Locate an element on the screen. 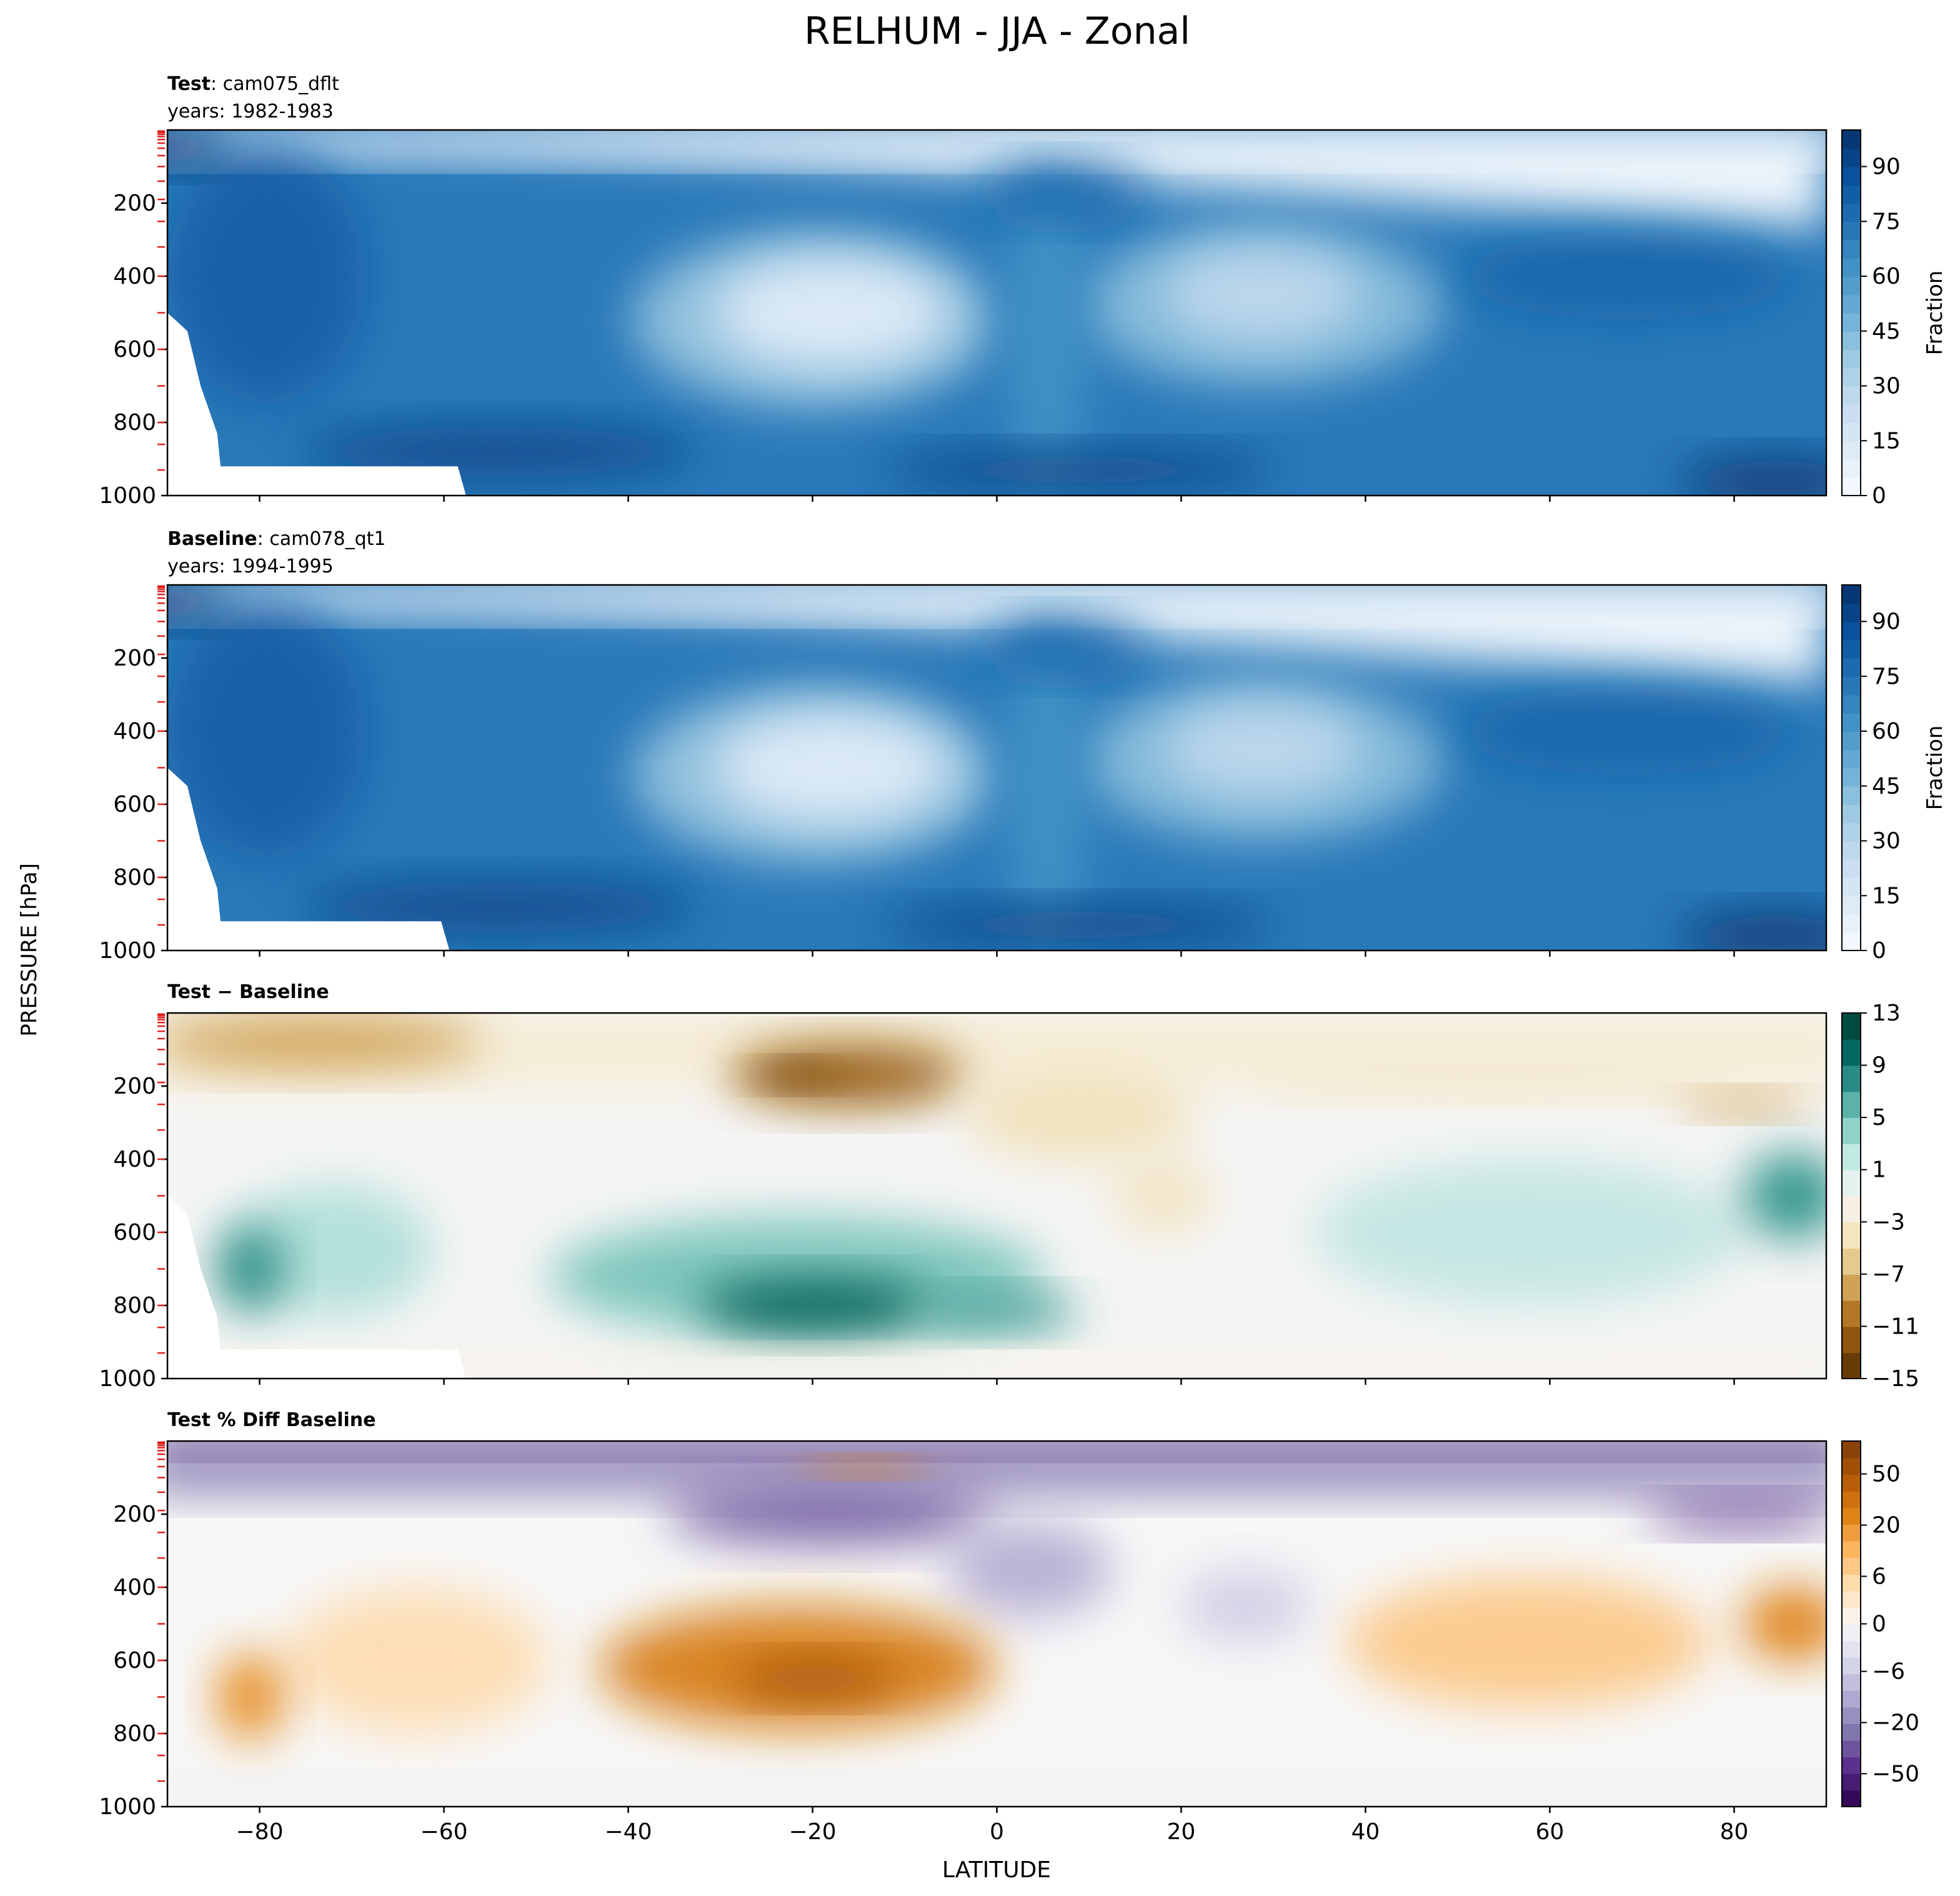 The height and width of the screenshot is (1896, 1960). colorbar-tick-label: −6 is located at coordinates (1888, 1672).